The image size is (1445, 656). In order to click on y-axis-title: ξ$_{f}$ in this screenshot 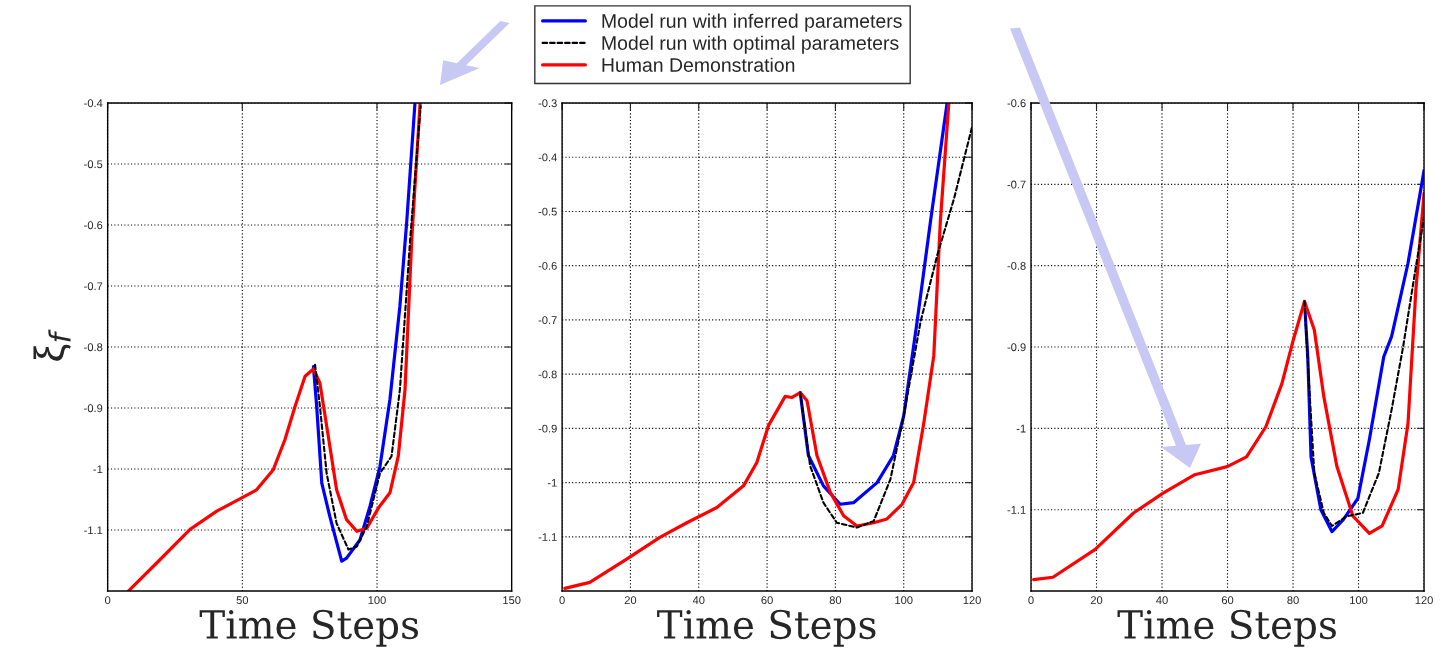, I will do `click(52, 345)`.